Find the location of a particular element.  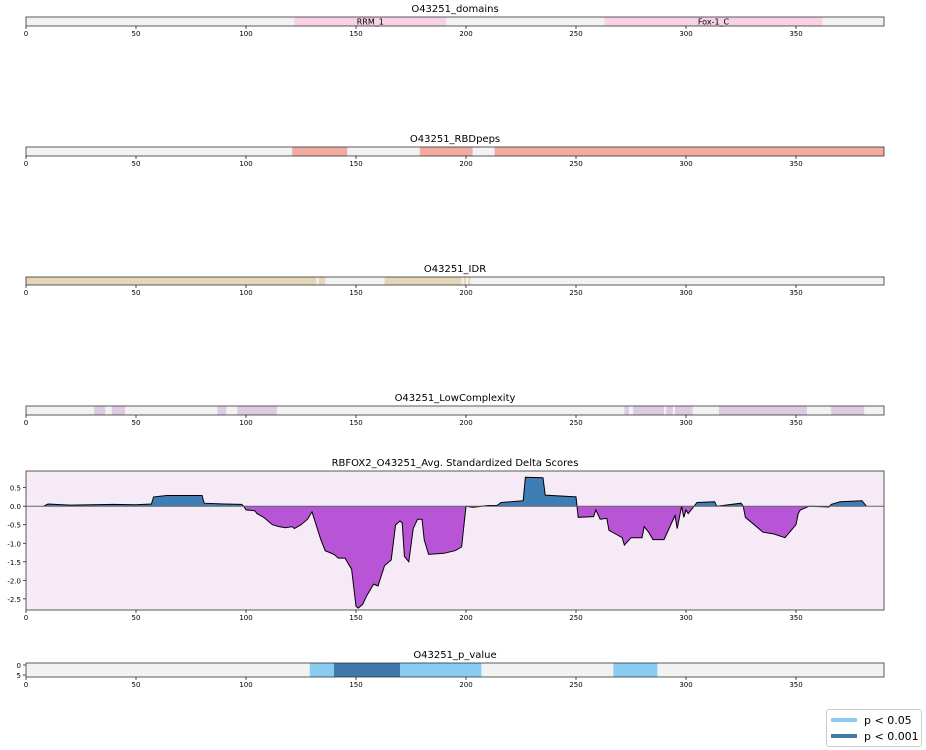

legend-label: p < 0.001 is located at coordinates (891, 736).